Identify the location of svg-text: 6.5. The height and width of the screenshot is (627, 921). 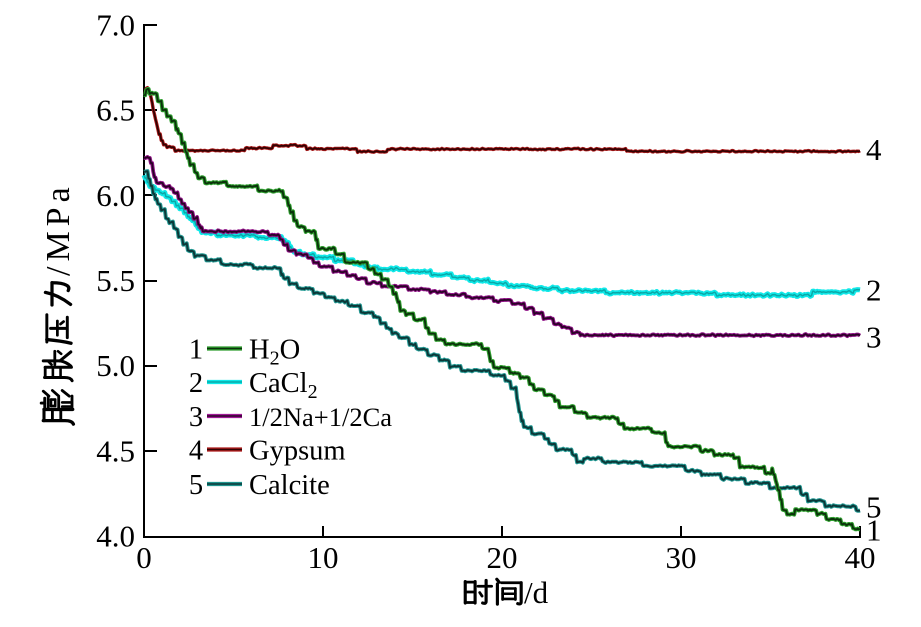
(115, 110).